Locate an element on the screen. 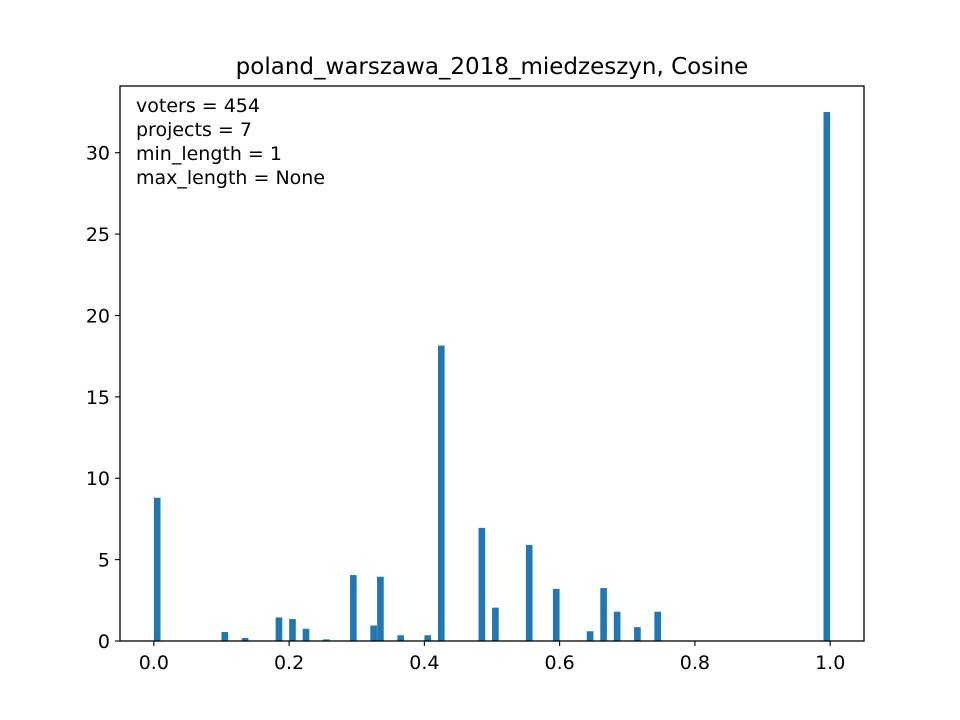  y-tick-label: 20 is located at coordinates (98, 316).